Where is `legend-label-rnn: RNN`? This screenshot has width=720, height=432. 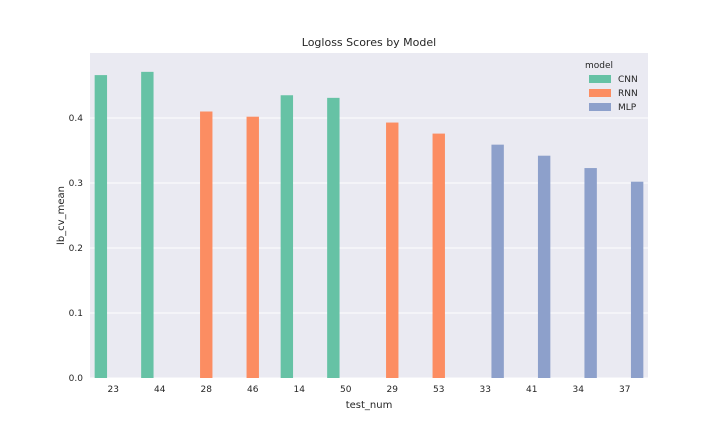
legend-label-rnn: RNN is located at coordinates (628, 94).